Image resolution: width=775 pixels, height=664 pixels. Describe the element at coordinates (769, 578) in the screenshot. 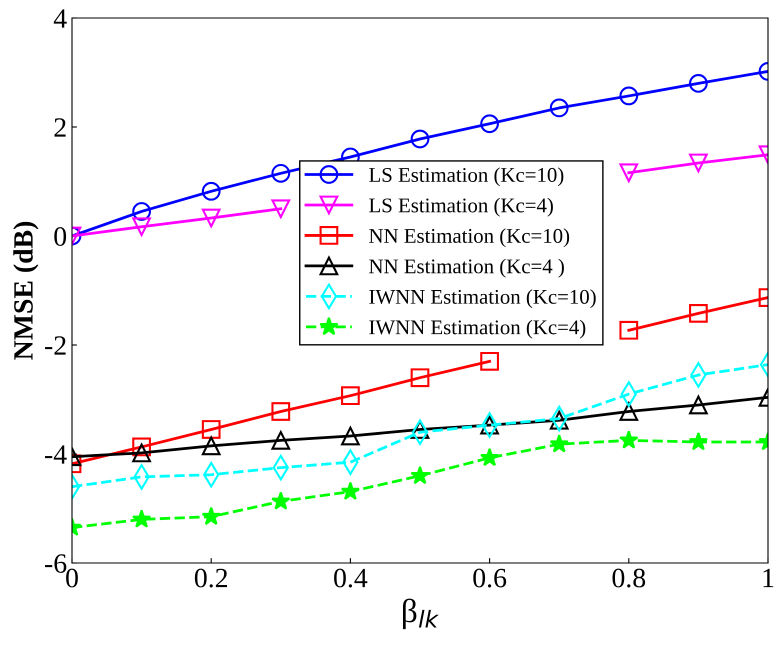

I see `x-tick-label: 1` at that location.